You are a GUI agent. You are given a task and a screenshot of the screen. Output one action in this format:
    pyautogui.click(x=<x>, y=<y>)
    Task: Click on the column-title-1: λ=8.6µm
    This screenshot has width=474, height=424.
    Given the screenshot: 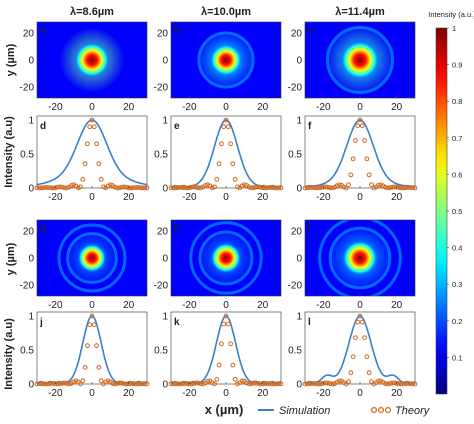 What is the action you would take?
    pyautogui.click(x=92, y=12)
    